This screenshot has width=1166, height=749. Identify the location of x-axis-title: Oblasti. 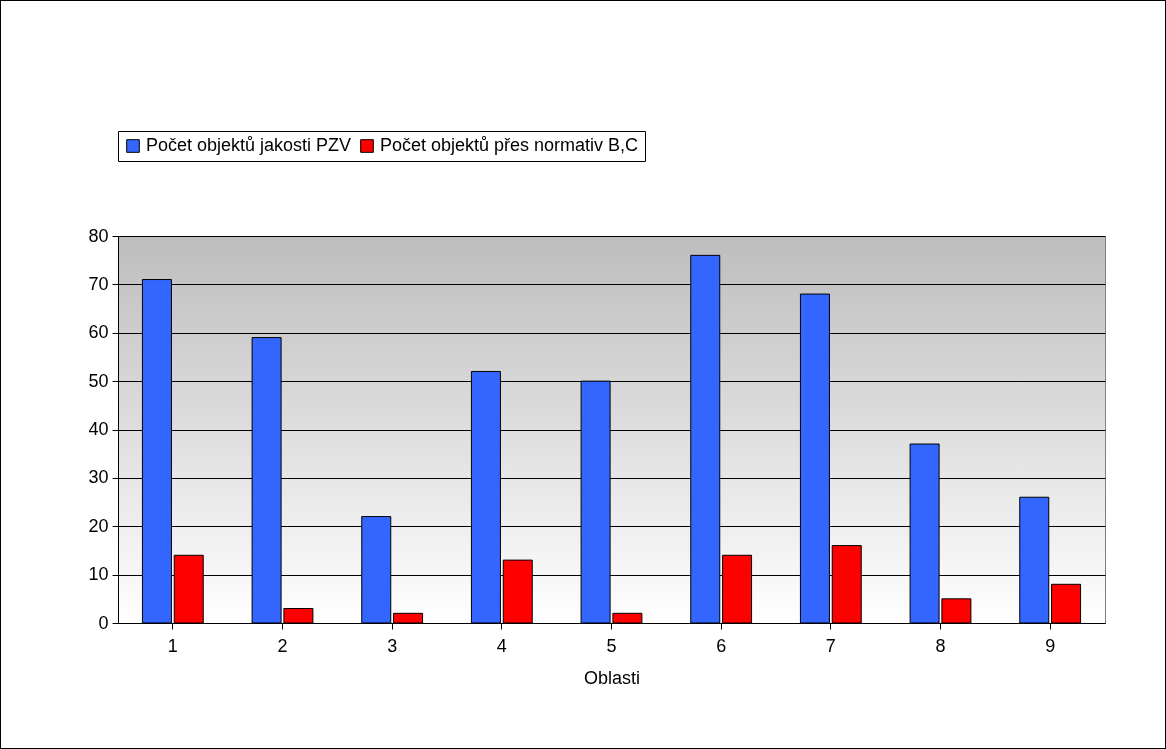
(612, 677).